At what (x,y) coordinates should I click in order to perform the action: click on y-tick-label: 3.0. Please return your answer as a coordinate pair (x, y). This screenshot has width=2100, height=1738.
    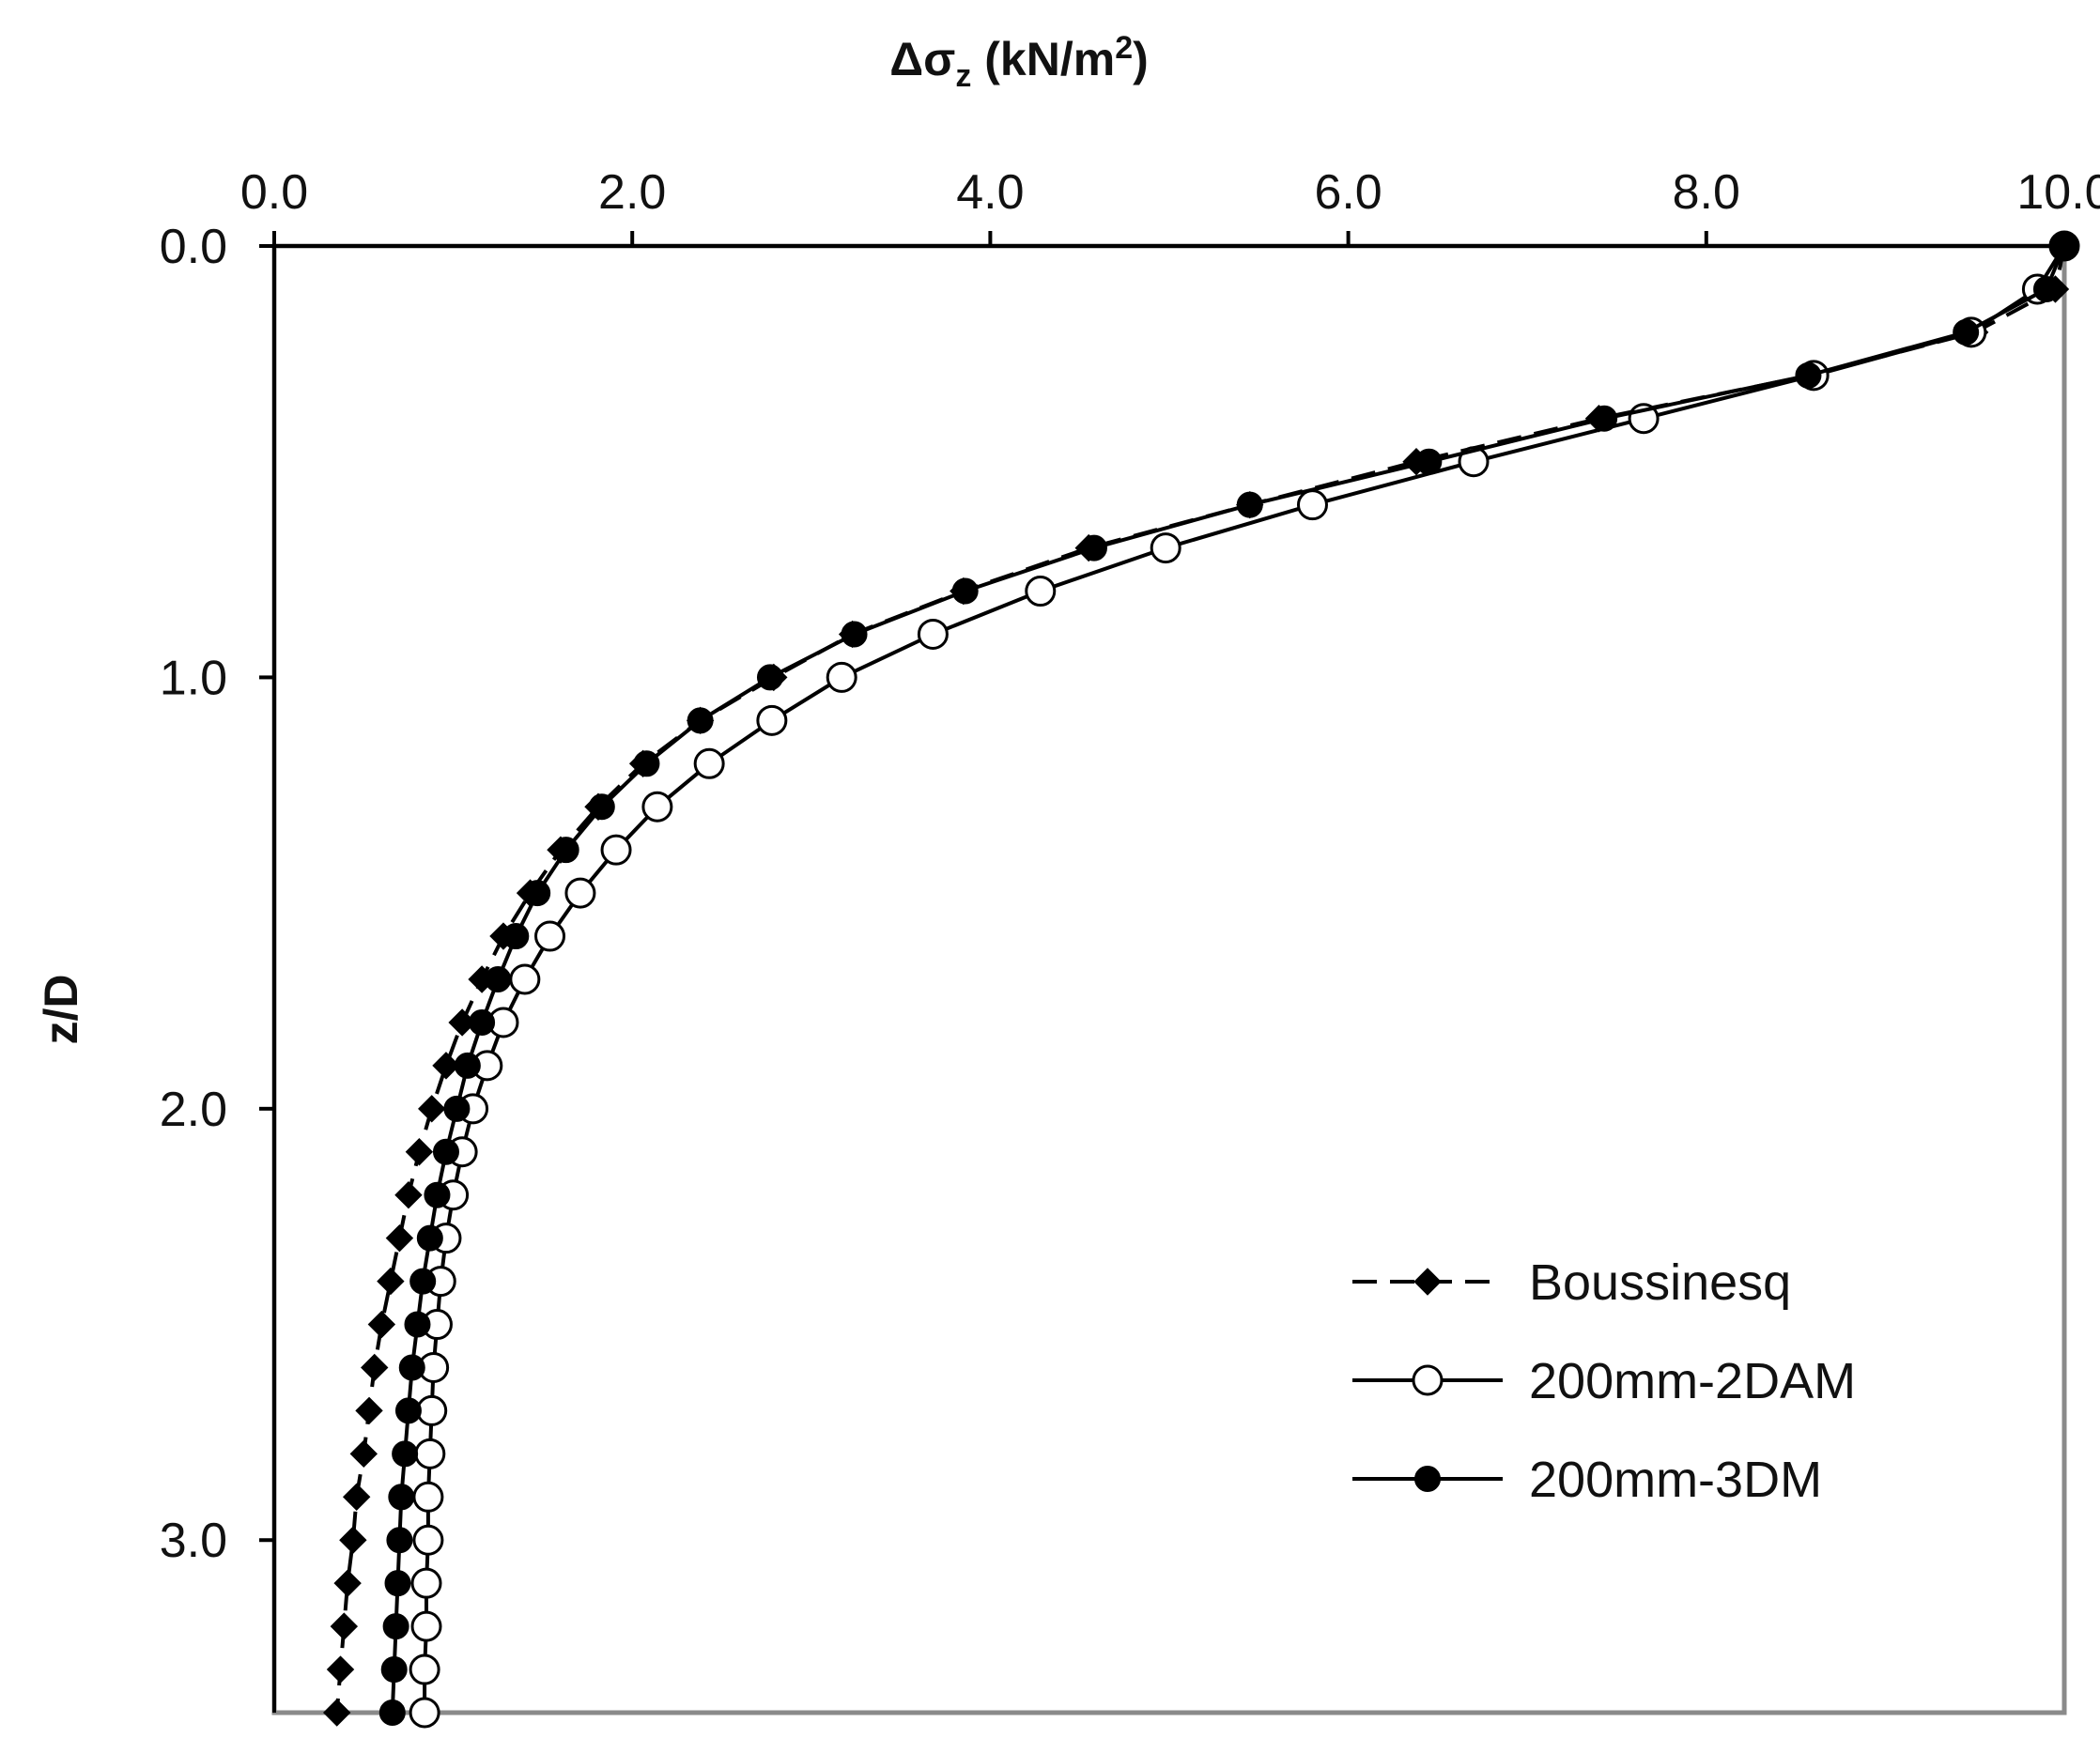
    Looking at the image, I should click on (194, 1541).